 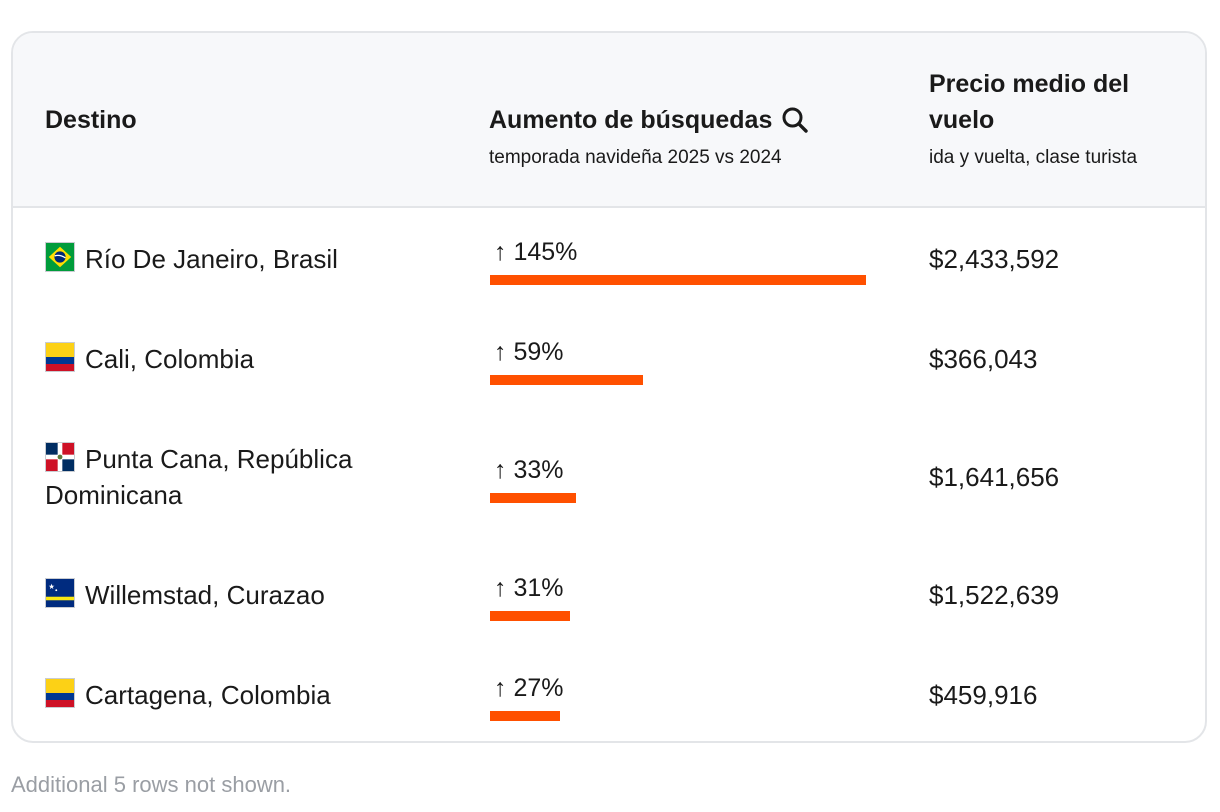 I want to click on destination-name: Cali, Colombia, so click(x=170, y=359).